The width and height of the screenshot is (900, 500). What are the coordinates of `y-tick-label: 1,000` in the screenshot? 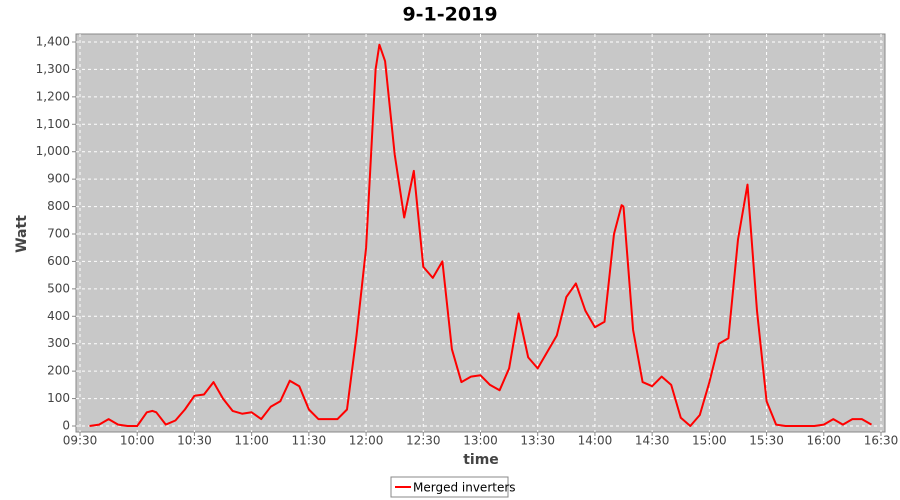 It's located at (53, 151).